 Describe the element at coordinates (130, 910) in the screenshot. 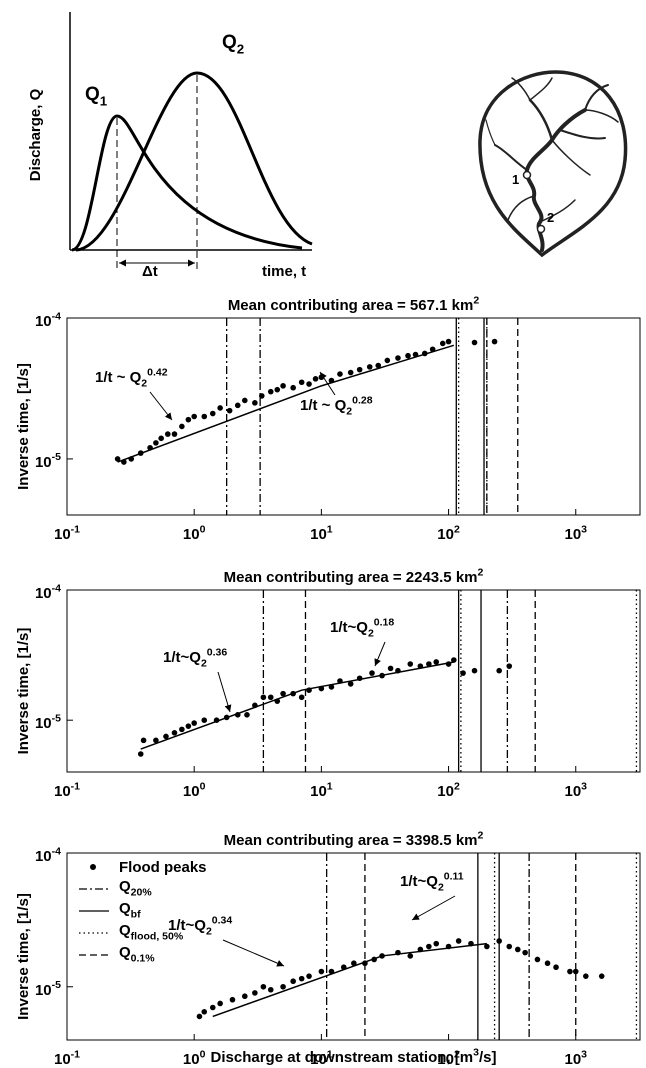

I see `legend-label: Qbf` at that location.